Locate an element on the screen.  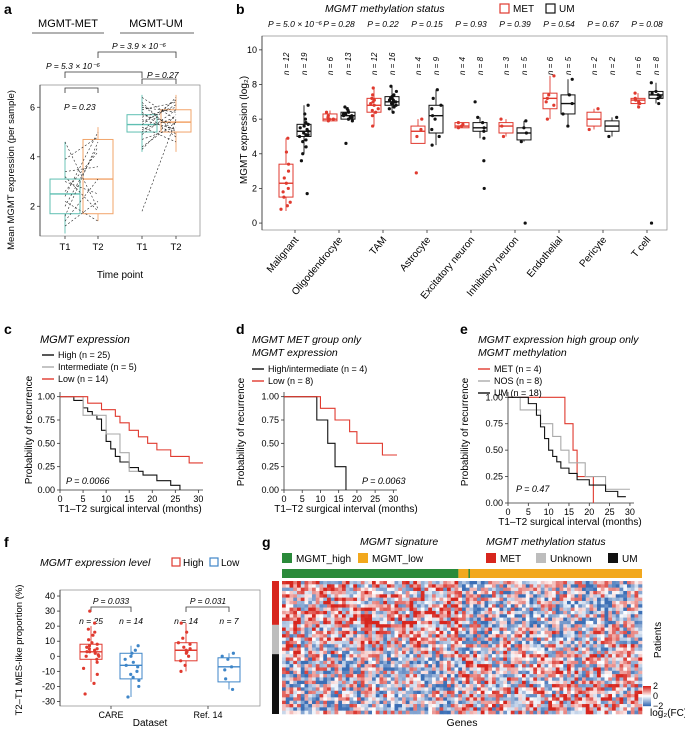
b-legend-um-swatch is located at coordinates (550, 8).